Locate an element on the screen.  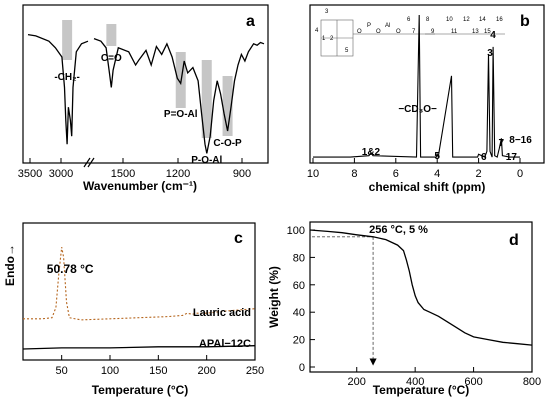
nmr-peak-label-1: −CD₃O− is located at coordinates (417, 109).